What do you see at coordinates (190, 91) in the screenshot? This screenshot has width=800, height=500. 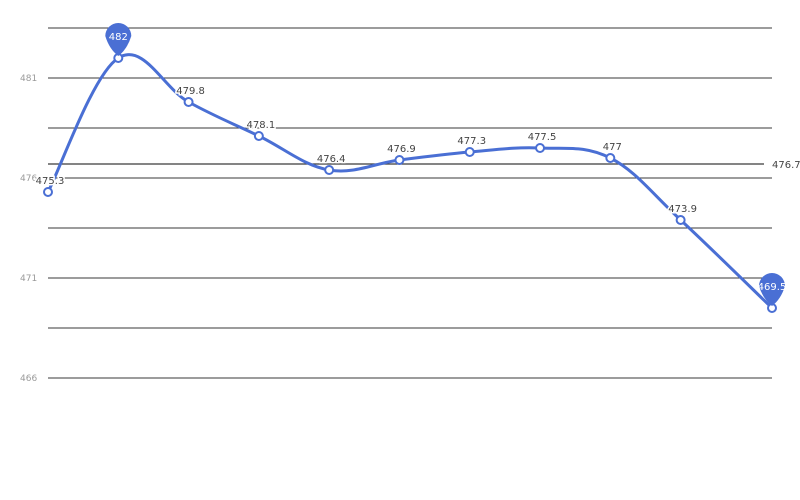 I see `data-label: 479.8` at bounding box center [190, 91].